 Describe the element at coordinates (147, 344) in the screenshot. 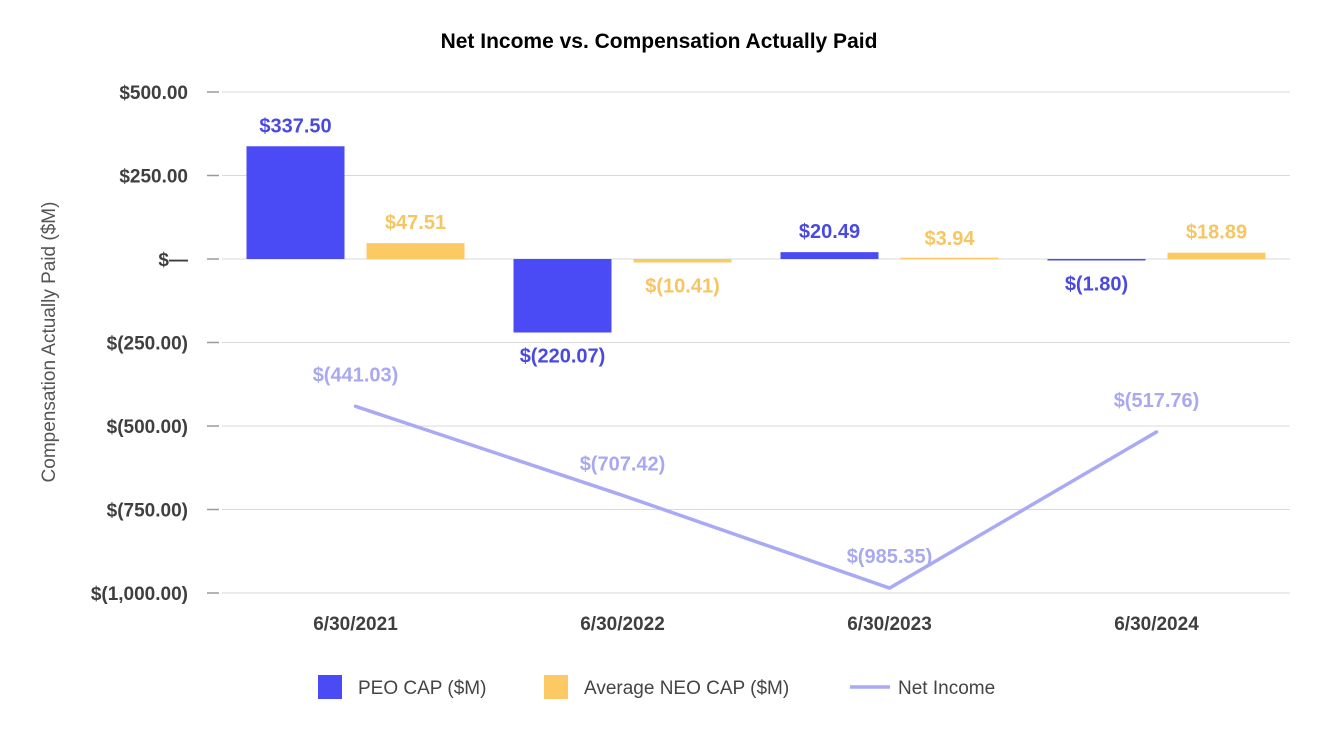

I see `y-tick-label: $(250.00)` at that location.